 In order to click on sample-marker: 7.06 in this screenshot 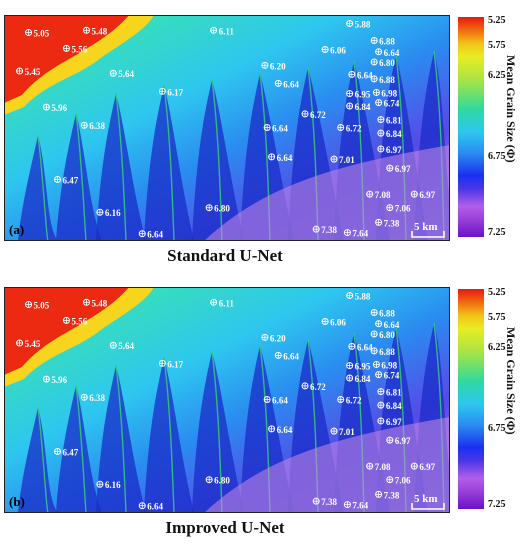, I will do `click(398, 209)`.